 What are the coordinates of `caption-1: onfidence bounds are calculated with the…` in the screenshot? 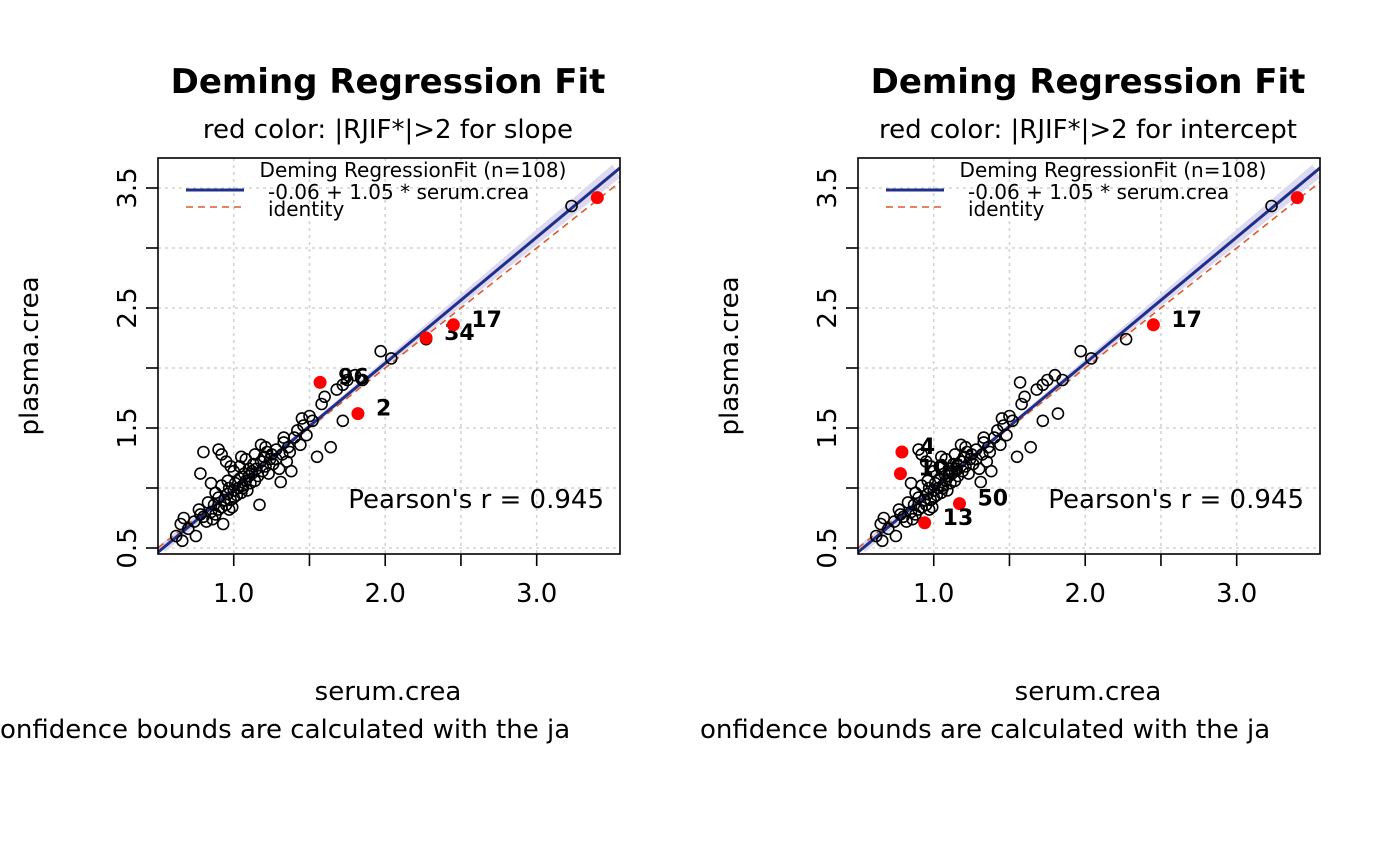 It's located at (285, 730).